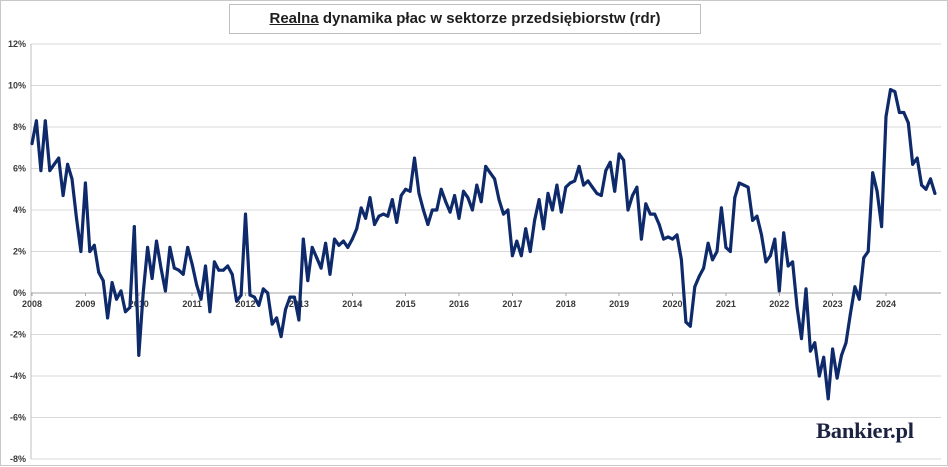 This screenshot has height=467, width=948. Describe the element at coordinates (32, 304) in the screenshot. I see `x-tick-label: 2008` at that location.